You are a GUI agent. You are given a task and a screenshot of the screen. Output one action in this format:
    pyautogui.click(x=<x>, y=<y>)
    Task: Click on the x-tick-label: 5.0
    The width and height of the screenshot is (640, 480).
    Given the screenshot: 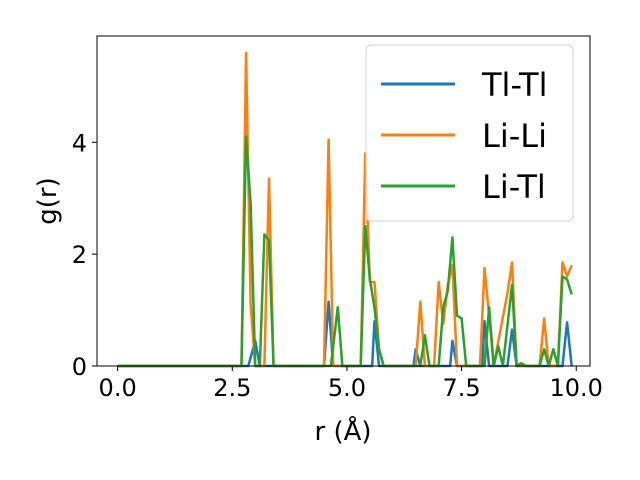 What is the action you would take?
    pyautogui.click(x=347, y=388)
    